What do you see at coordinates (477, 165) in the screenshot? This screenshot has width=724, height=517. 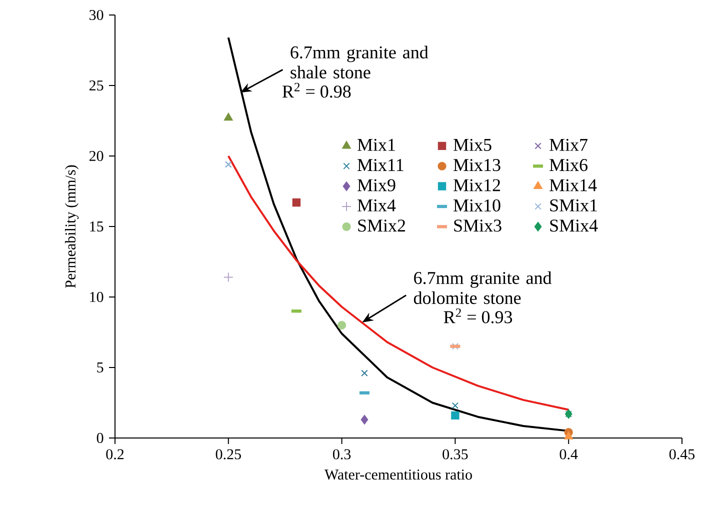 I see `legend-label: Mix13` at bounding box center [477, 165].